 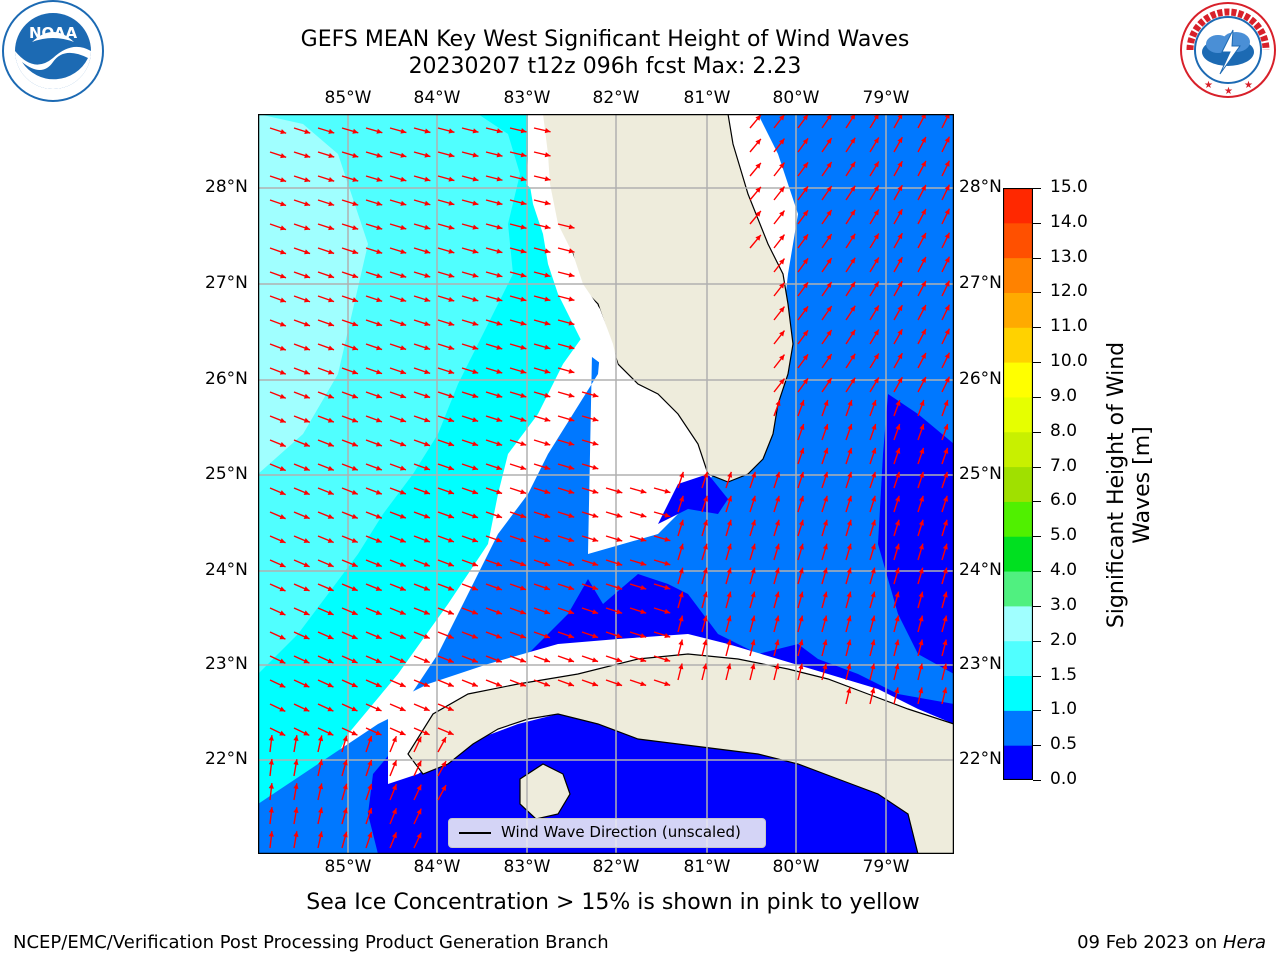 I want to click on lon-label-top: 80°W, so click(x=796, y=98).